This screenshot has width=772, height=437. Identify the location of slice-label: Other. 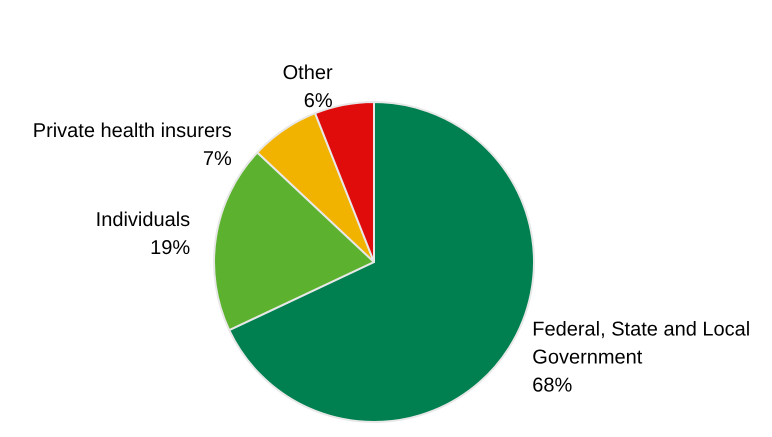
(307, 73).